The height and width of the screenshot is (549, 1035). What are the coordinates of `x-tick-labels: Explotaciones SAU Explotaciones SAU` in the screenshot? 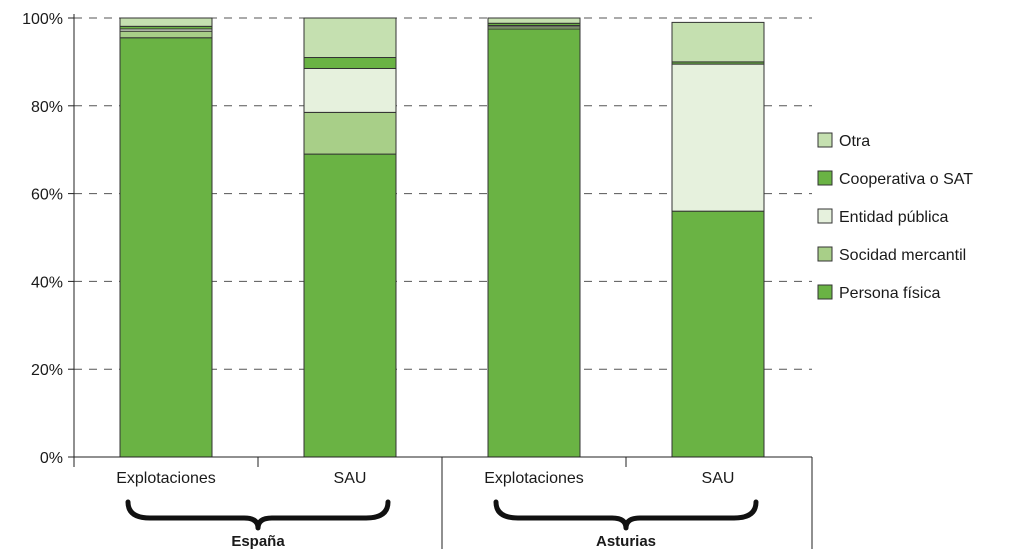 It's located at (425, 478).